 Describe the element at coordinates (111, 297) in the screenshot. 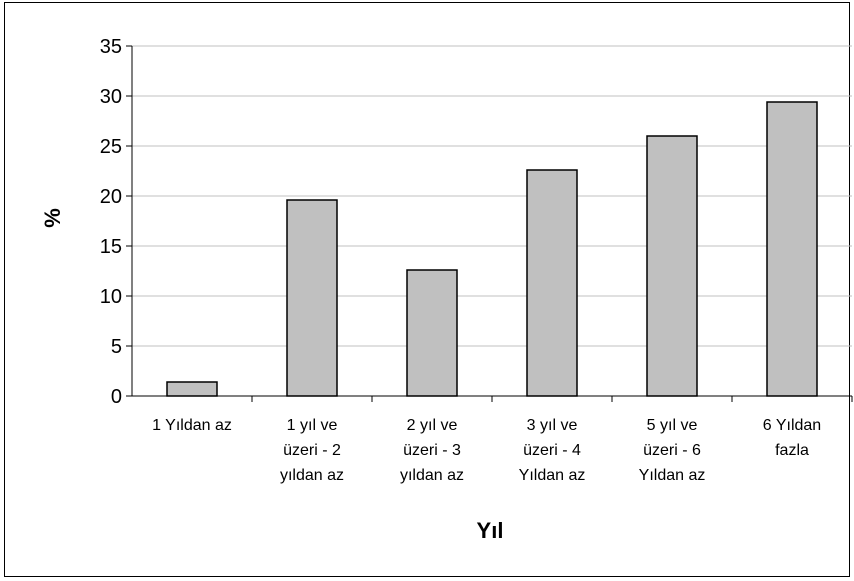

I see `y-tick-label: 10` at that location.